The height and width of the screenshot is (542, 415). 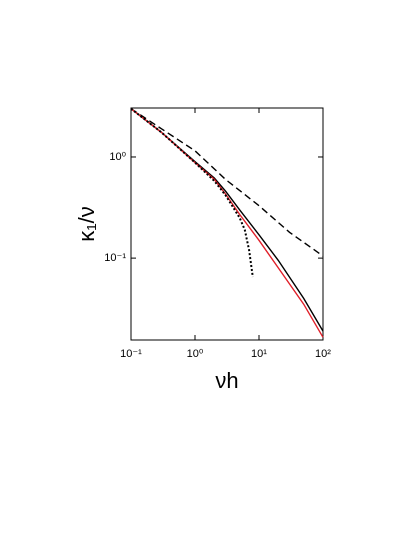 I want to click on x-tick-label: 10¹, so click(x=259, y=354).